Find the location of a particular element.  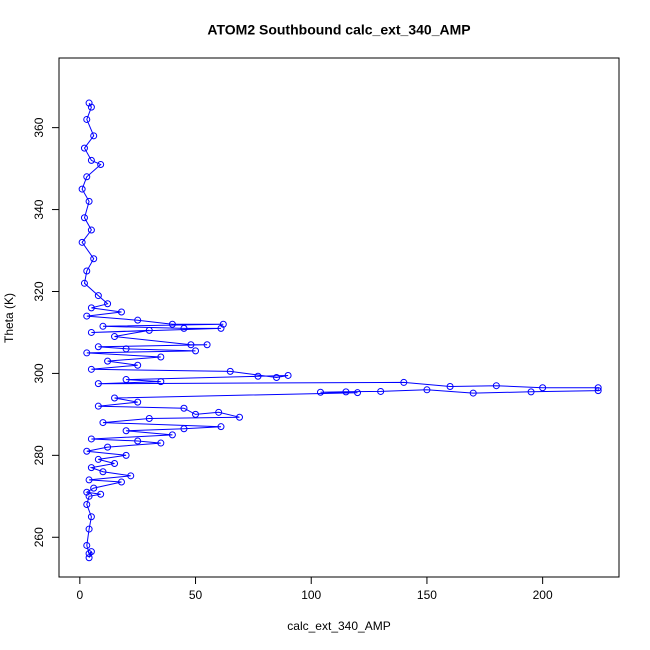

x-tick-label: 50 is located at coordinates (196, 595).